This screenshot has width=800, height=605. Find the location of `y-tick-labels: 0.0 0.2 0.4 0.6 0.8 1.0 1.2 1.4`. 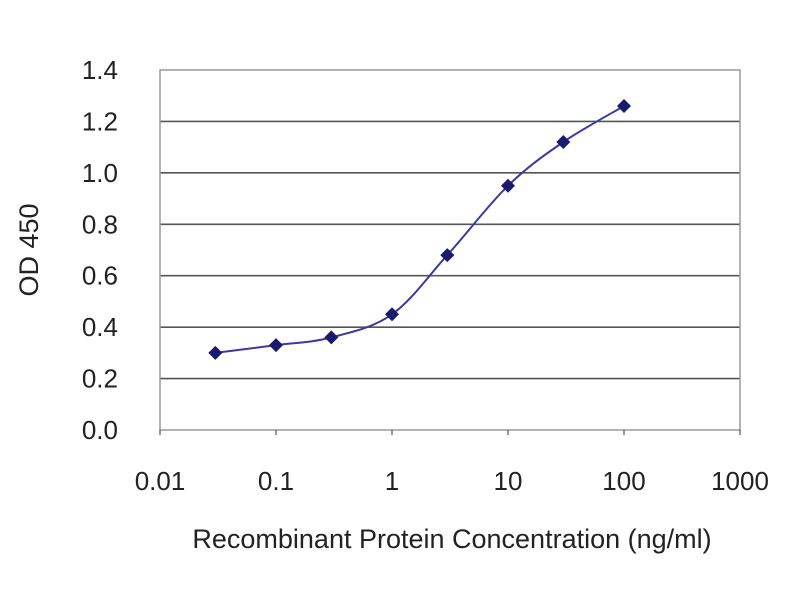

y-tick-labels: 0.0 0.2 0.4 0.6 0.8 1.0 1.2 1.4 is located at coordinates (100, 250).